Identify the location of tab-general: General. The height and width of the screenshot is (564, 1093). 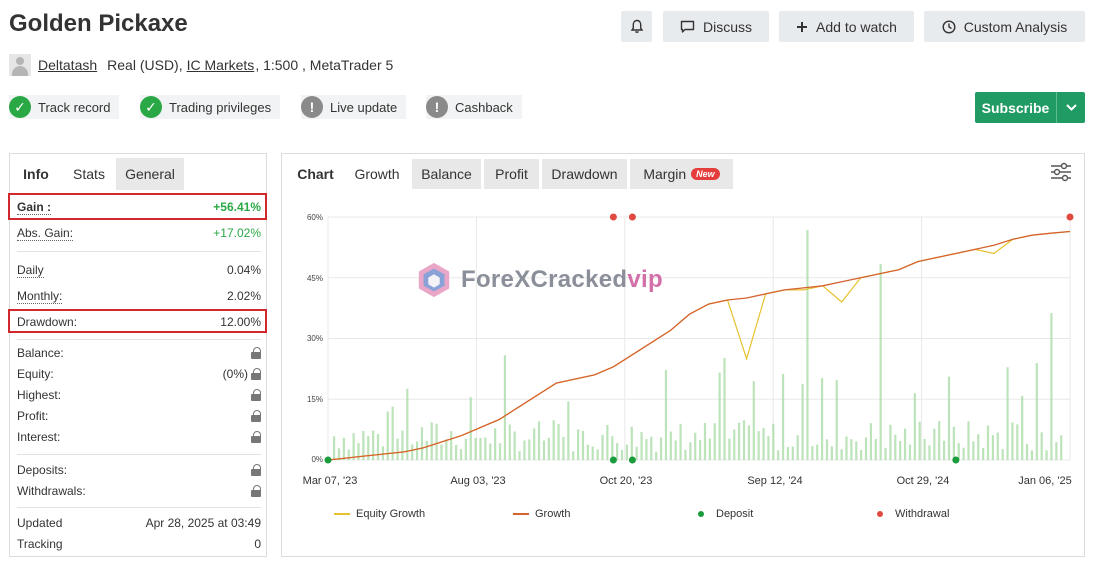
(150, 174).